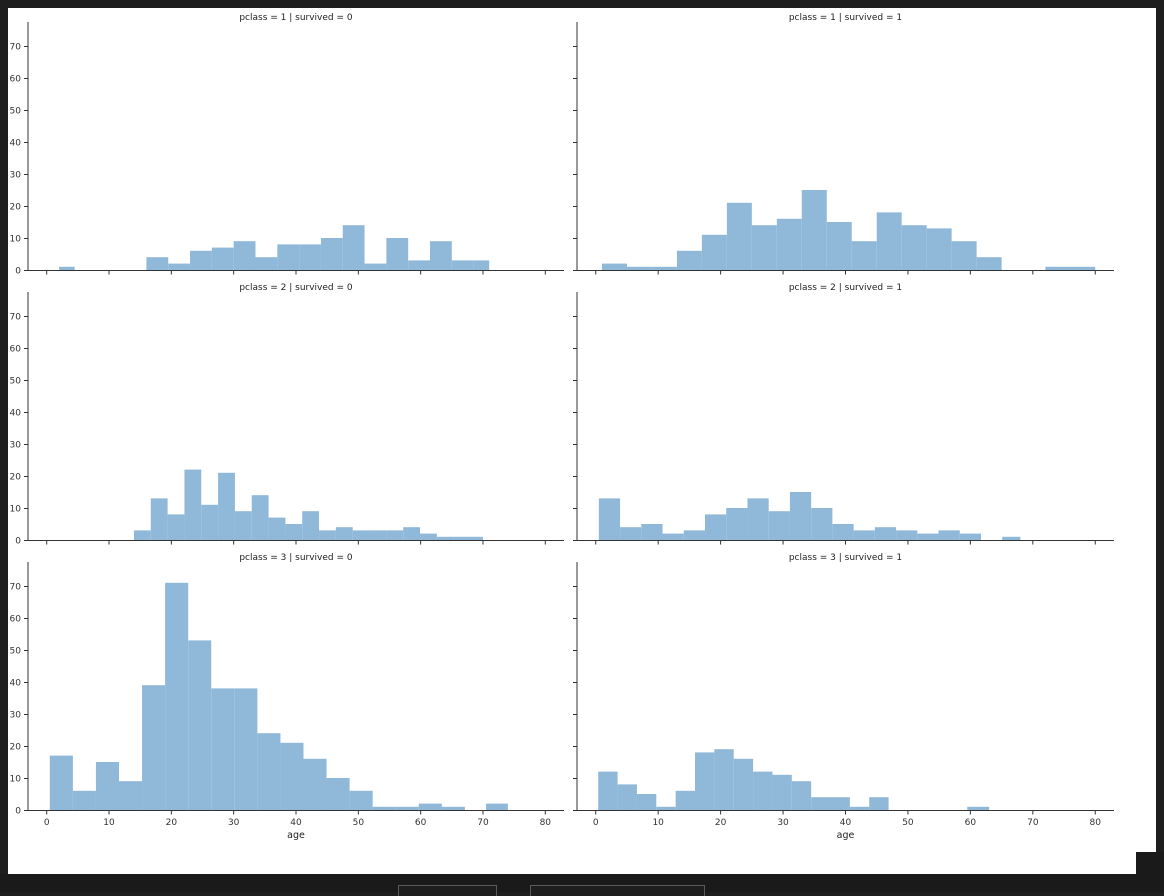 Image resolution: width=1164 pixels, height=896 pixels. What do you see at coordinates (172, 823) in the screenshot?
I see `x-tick-label: 20` at bounding box center [172, 823].